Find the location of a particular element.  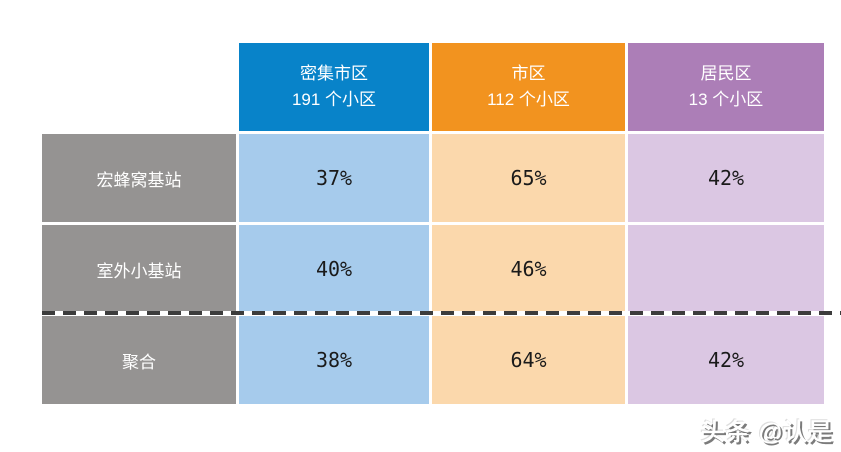

row-header-macro-cell: 宏蜂窝基站 is located at coordinates (139, 178).